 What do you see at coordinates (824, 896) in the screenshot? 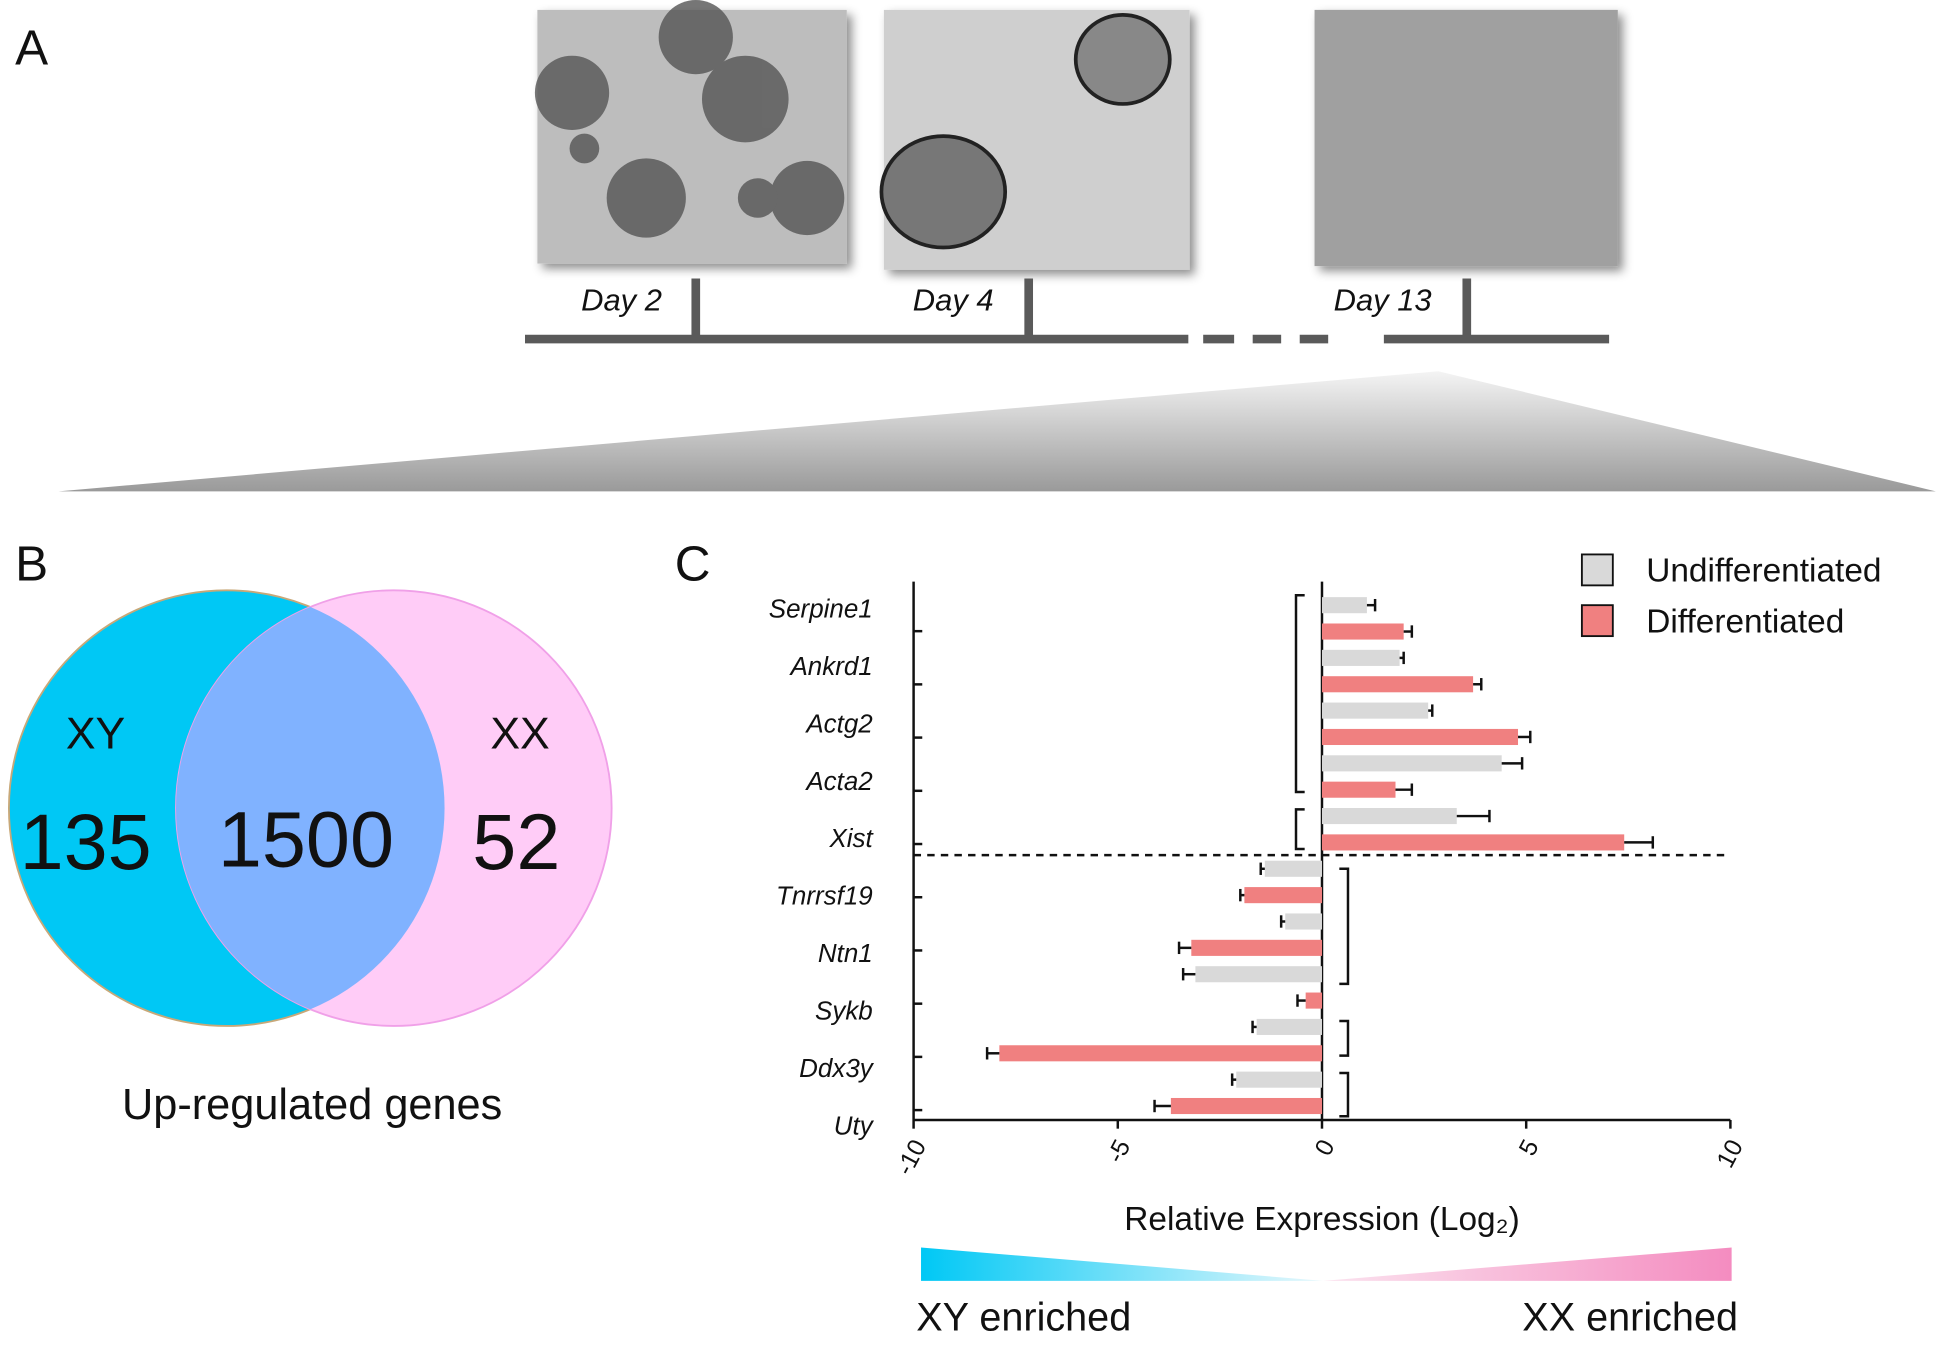
I see `category-label: Tnrrsf19` at bounding box center [824, 896].